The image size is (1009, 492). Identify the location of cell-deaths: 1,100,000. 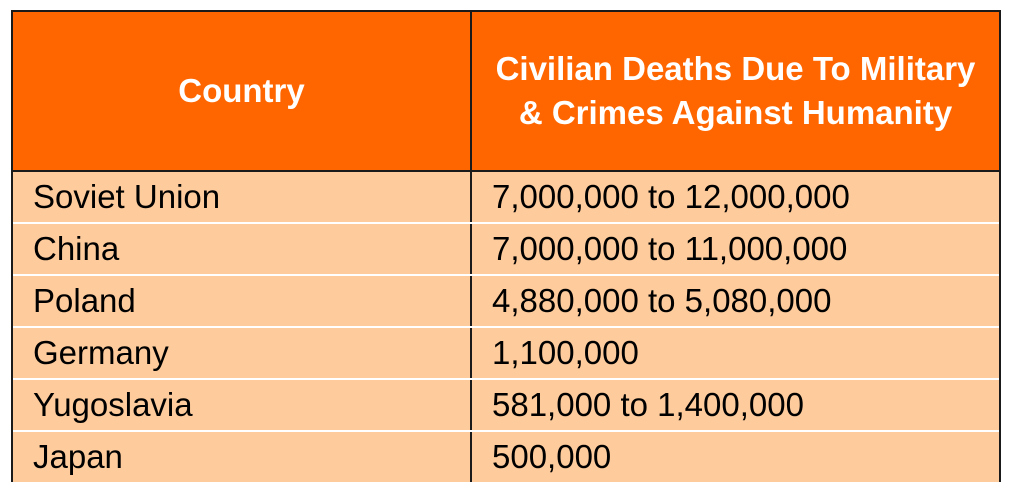
(735, 353).